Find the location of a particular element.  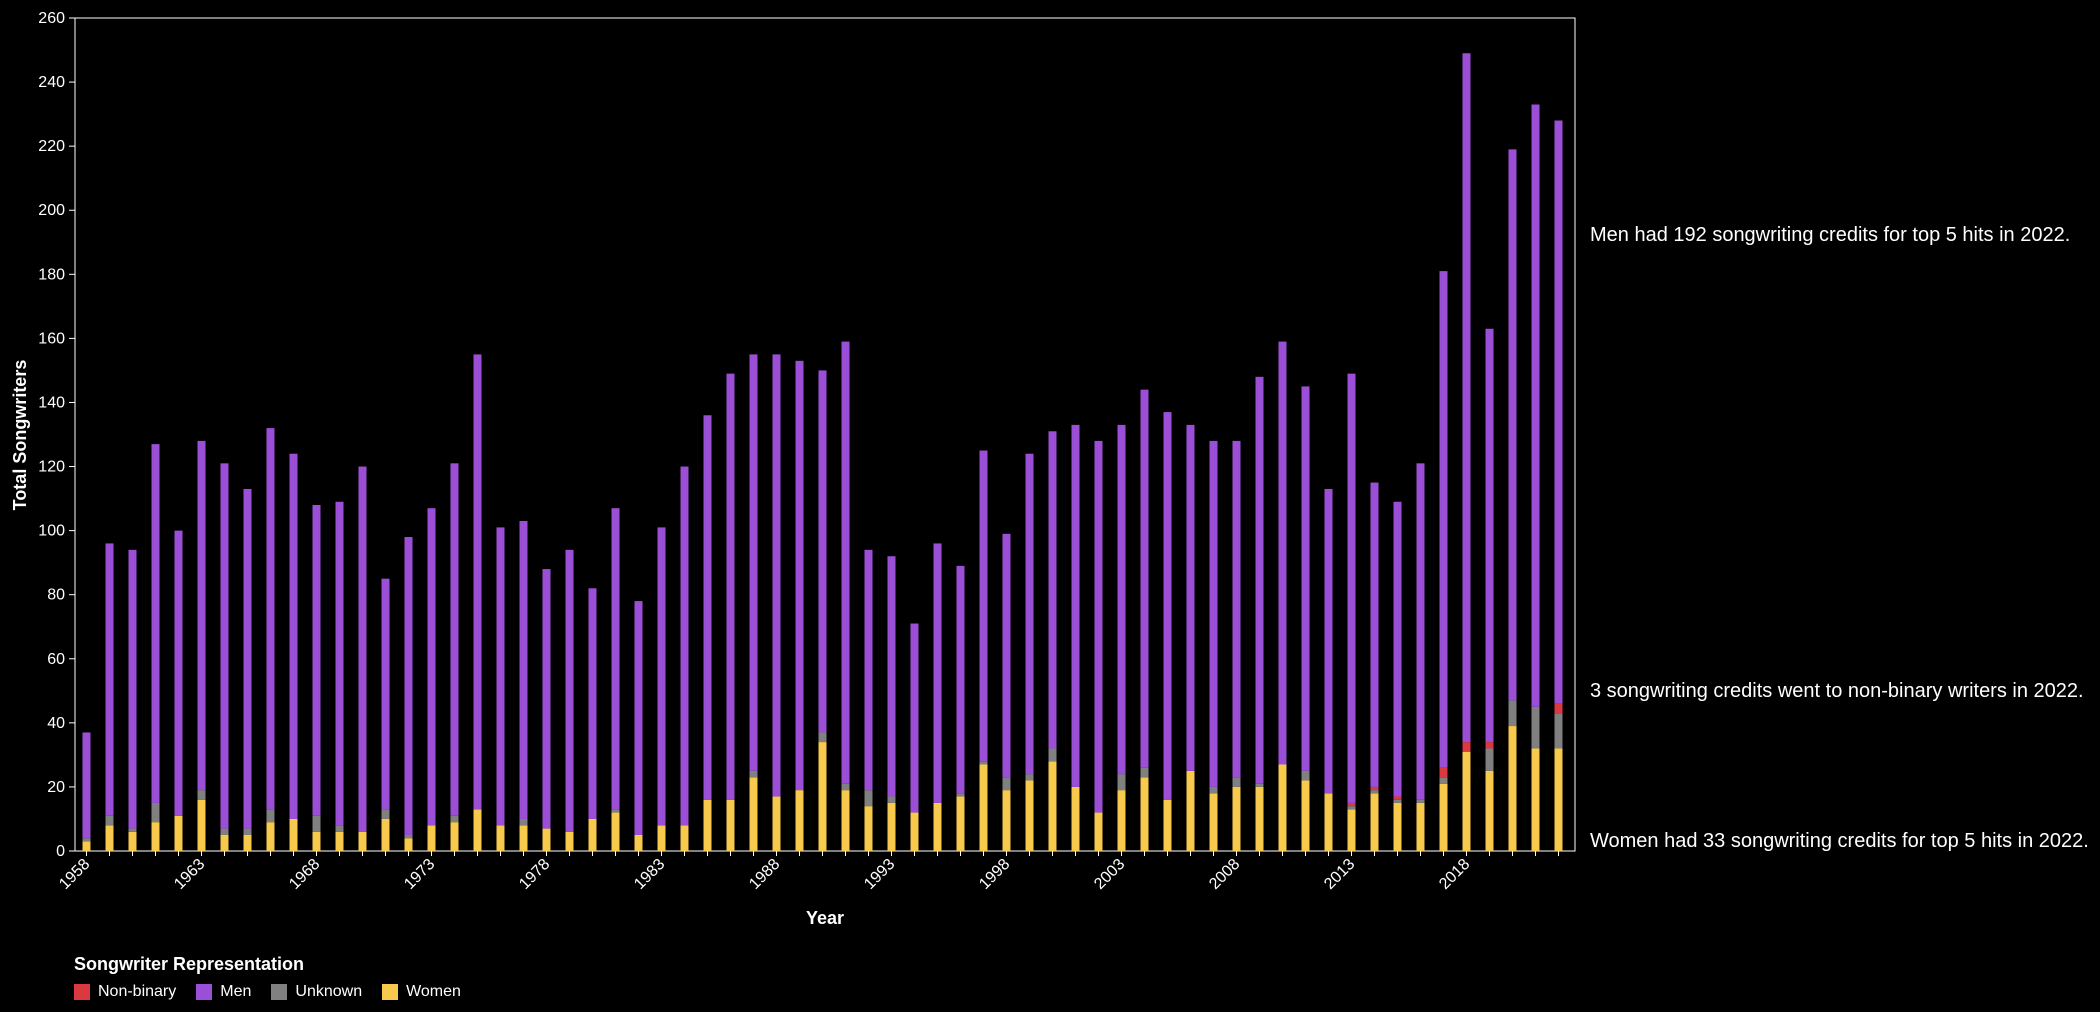

x-tick-label: 1968 is located at coordinates (304, 874).